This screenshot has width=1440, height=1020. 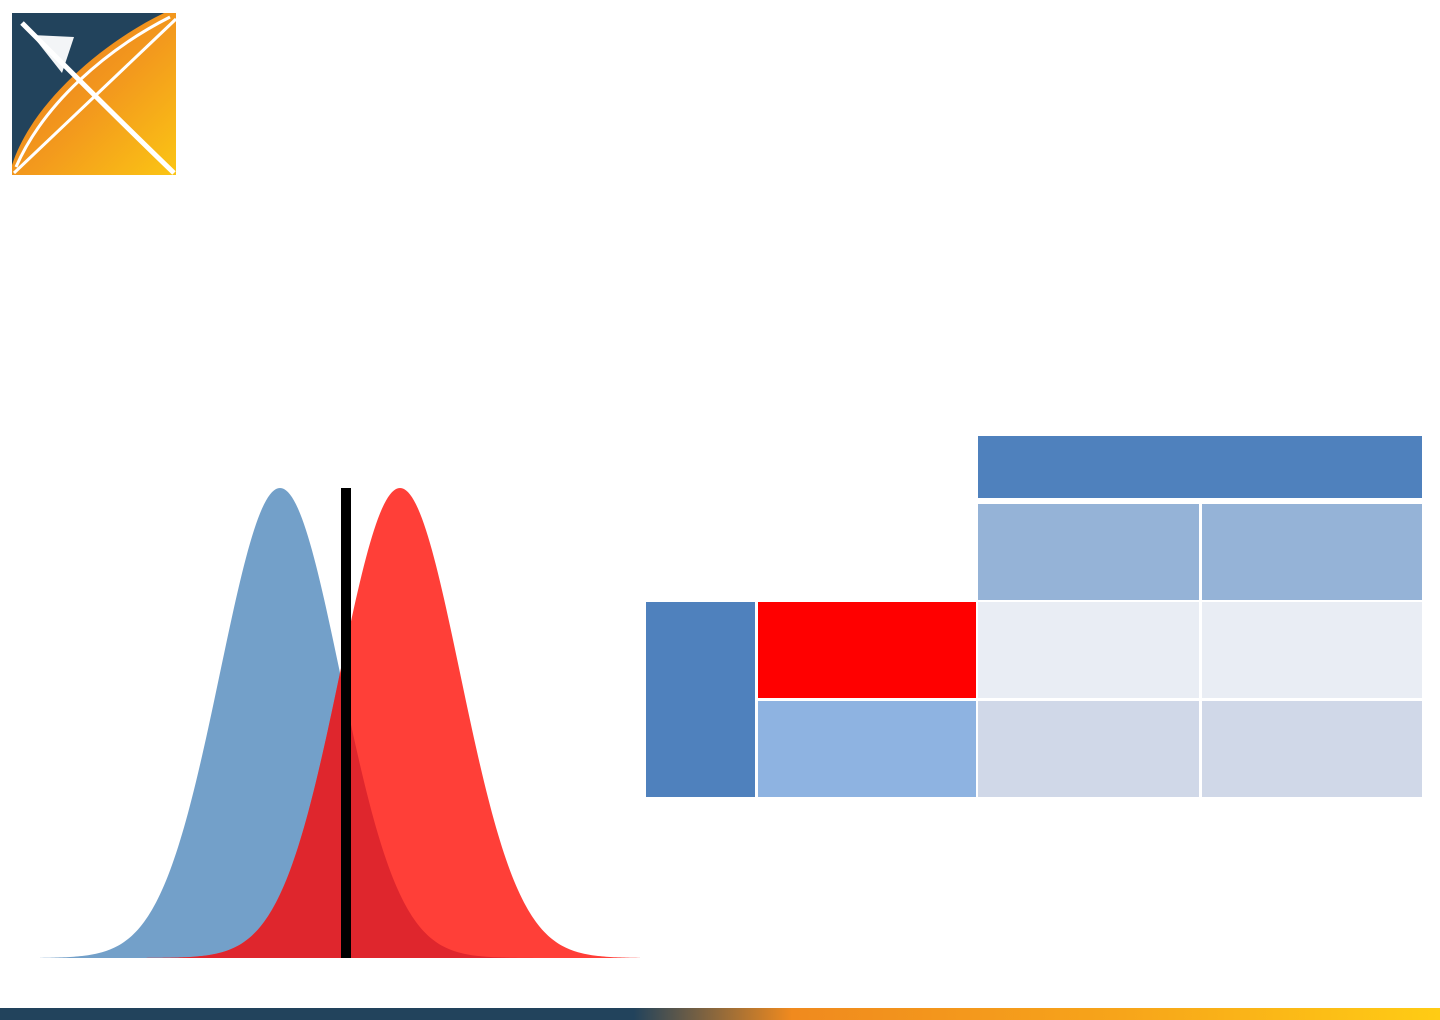 What do you see at coordinates (1200, 467) in the screenshot?
I see `header-top` at bounding box center [1200, 467].